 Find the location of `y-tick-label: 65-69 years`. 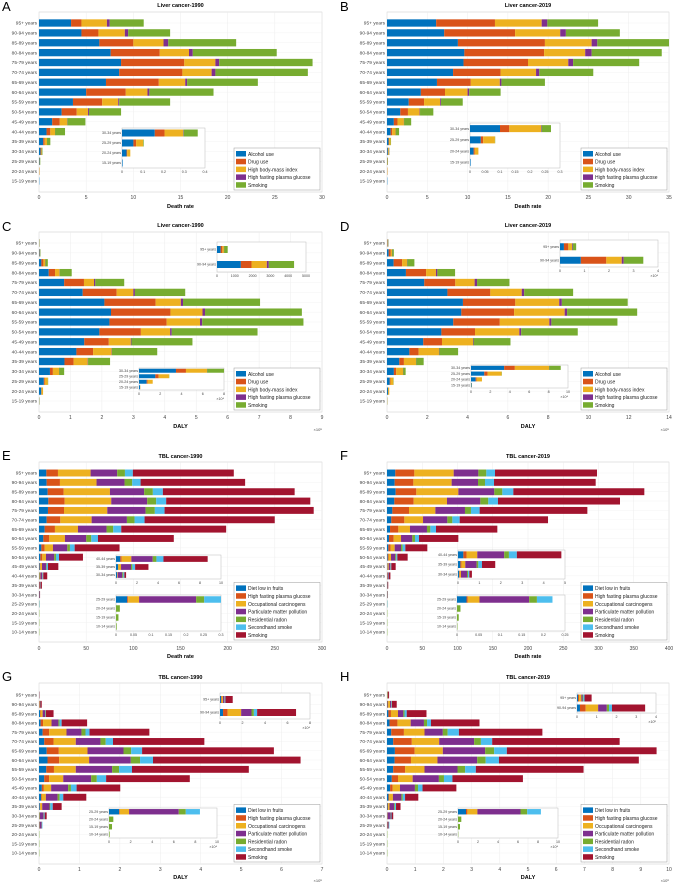

y-tick-label: 65-69 years is located at coordinates (373, 751).